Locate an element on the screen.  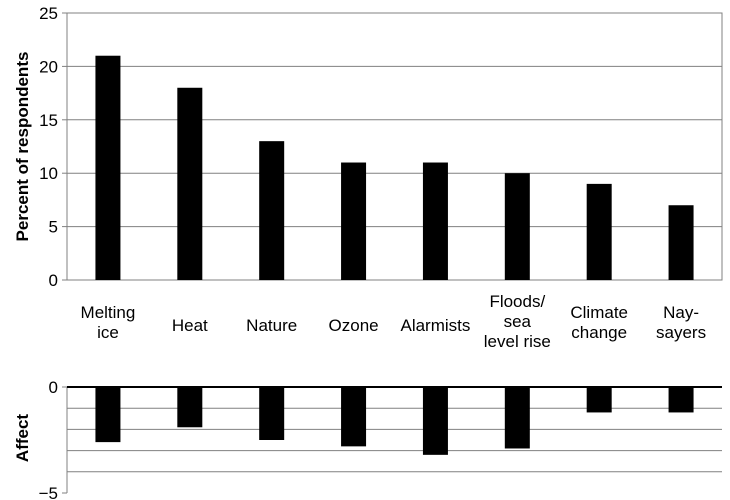
top-y-tick-label: 20 is located at coordinates (48, 66).